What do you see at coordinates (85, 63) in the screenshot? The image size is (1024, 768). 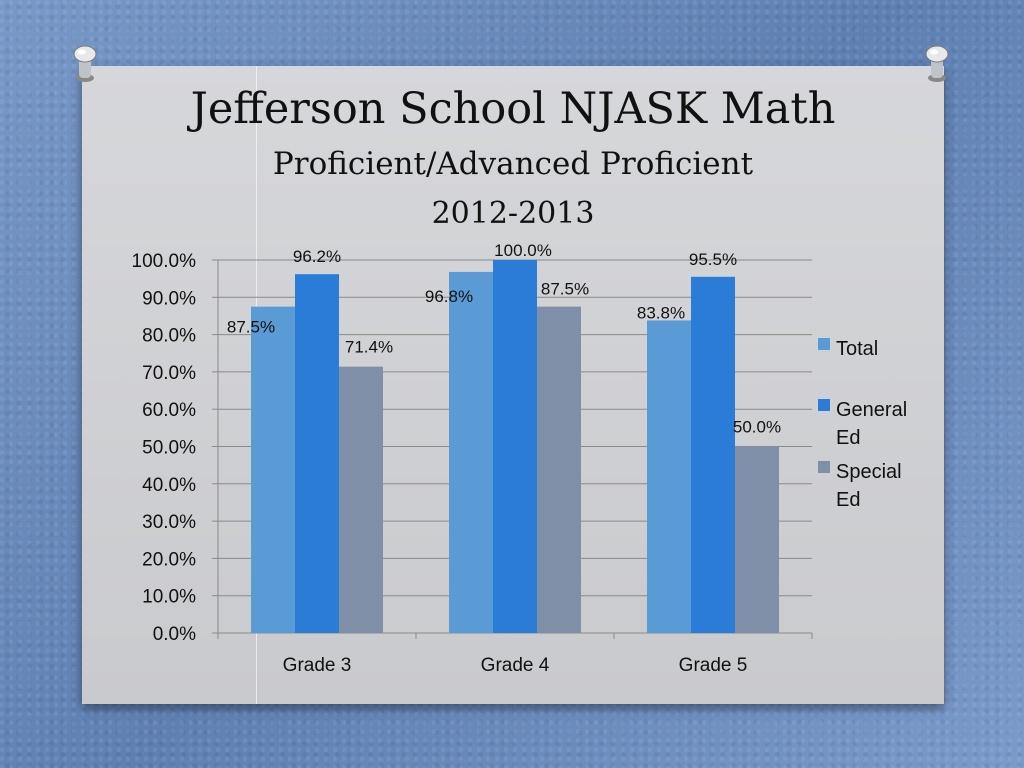 I see `left-pushpin-icon` at bounding box center [85, 63].